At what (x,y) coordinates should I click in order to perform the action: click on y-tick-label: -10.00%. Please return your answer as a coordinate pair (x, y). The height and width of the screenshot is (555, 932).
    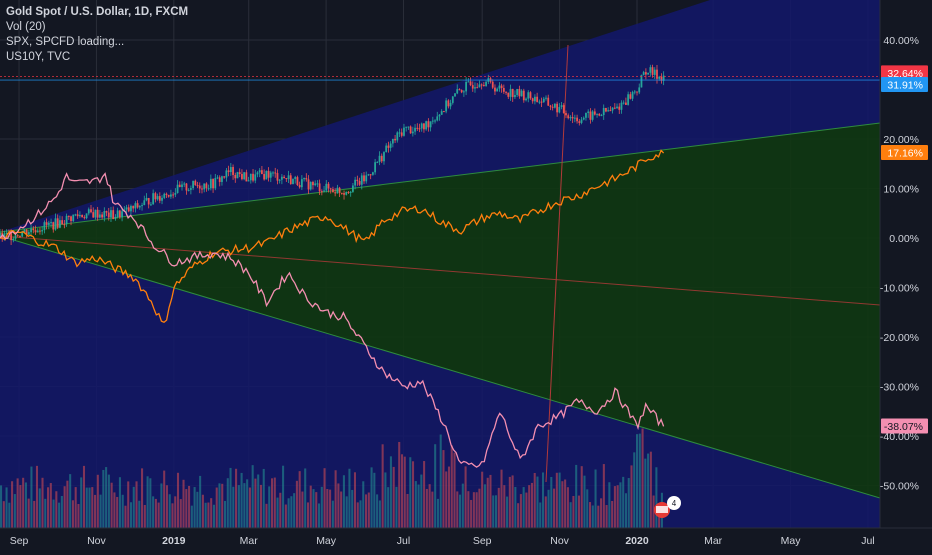
    Looking at the image, I should click on (899, 289).